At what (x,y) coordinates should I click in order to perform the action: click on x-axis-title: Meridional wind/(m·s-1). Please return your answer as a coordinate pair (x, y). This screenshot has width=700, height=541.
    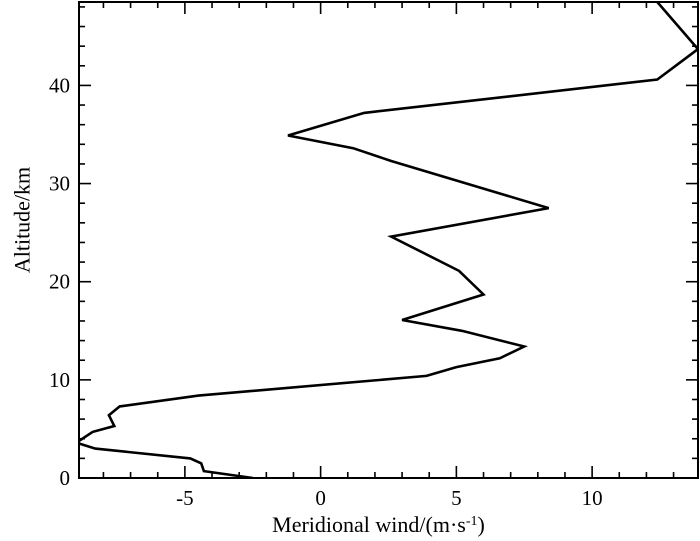
    Looking at the image, I should click on (378, 524).